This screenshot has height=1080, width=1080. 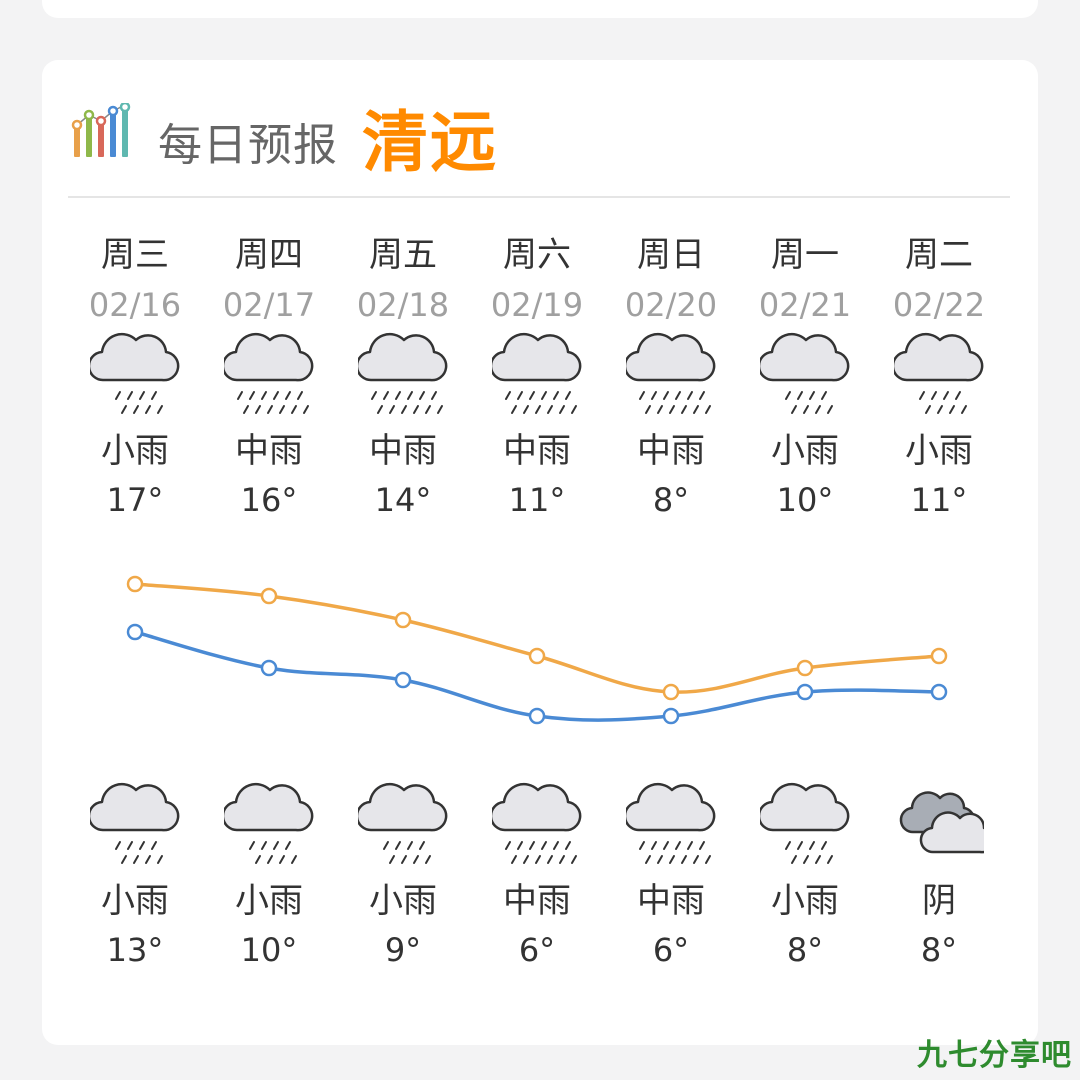 What do you see at coordinates (537, 255) in the screenshot?
I see `weekday-label: 周六` at bounding box center [537, 255].